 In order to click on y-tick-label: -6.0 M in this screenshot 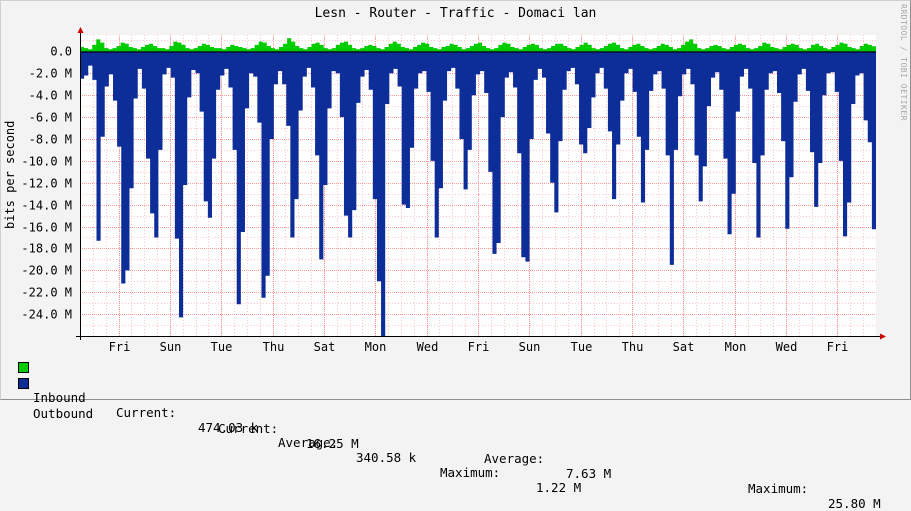, I will do `click(50, 118)`.